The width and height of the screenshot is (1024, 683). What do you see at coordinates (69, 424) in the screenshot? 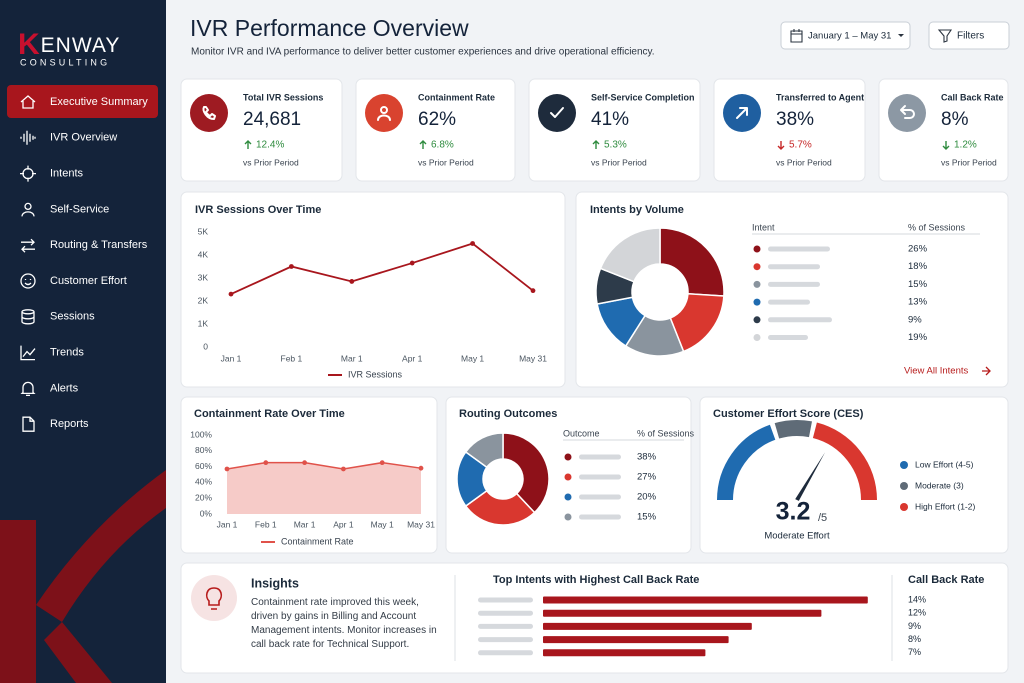
I see `nav-label: Reports` at bounding box center [69, 424].